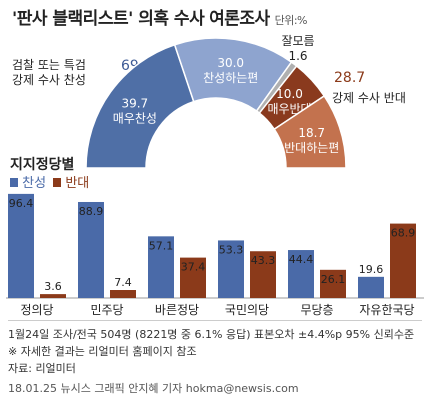  What do you see at coordinates (77, 183) in the screenshot?
I see `legend-label-against: 반대` at bounding box center [77, 183].